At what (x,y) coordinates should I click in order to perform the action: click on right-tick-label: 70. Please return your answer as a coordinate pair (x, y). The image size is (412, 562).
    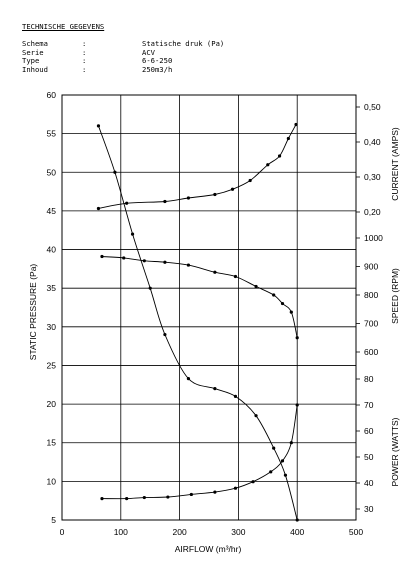
    Looking at the image, I should click on (369, 405).